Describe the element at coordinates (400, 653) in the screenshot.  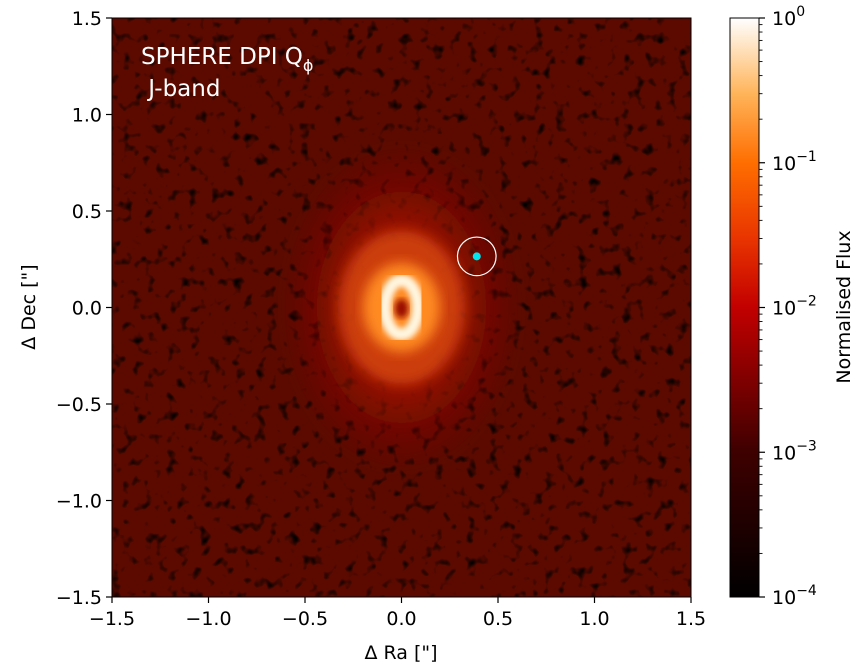
I see `x-axis-label: Δ Ra ["]` at that location.